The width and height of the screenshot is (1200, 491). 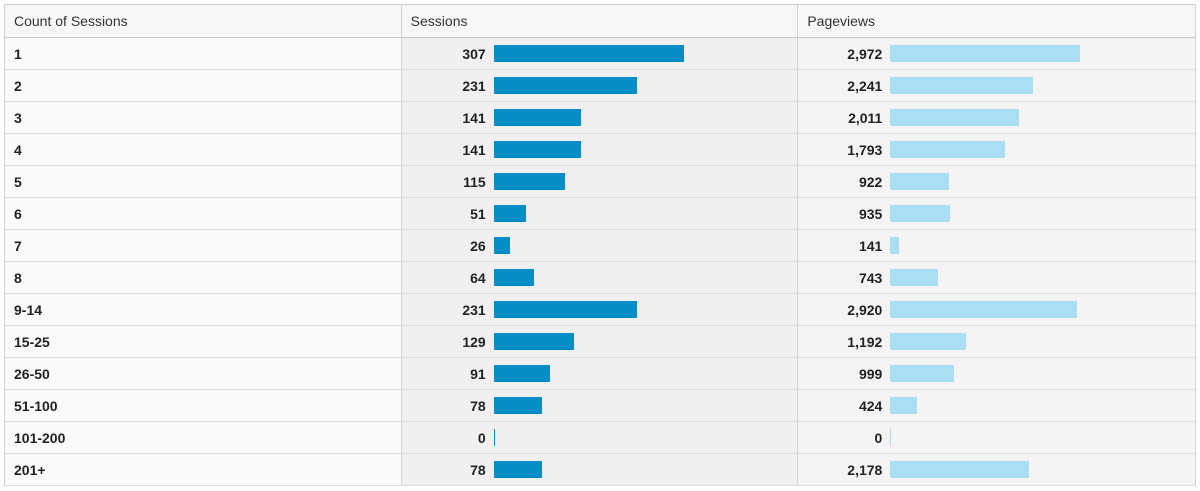 I want to click on sessions-cell: 115, so click(x=600, y=181).